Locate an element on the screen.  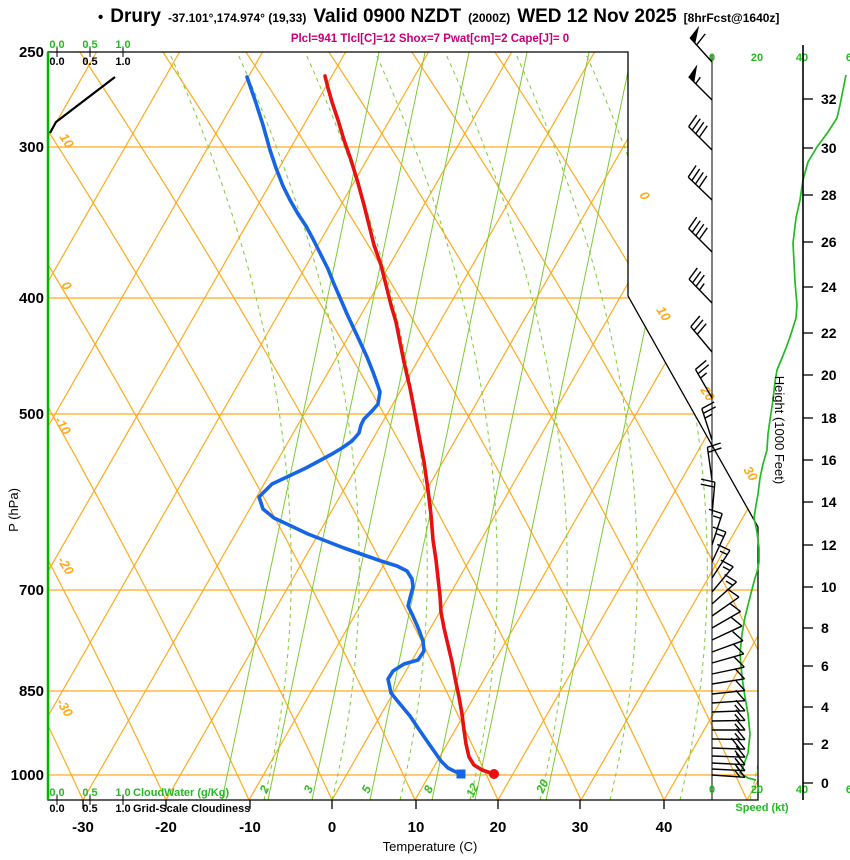
temp-tick-label: 0 is located at coordinates (332, 827).